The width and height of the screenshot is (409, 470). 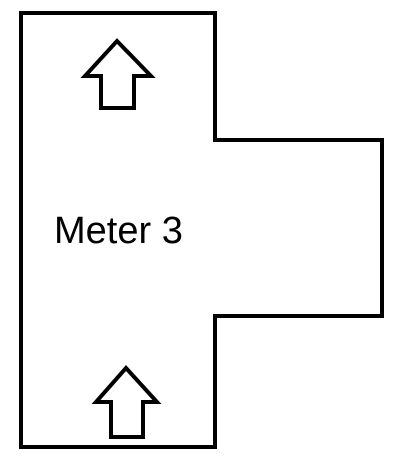 What do you see at coordinates (118, 231) in the screenshot?
I see `meter-label: Meter 3` at bounding box center [118, 231].